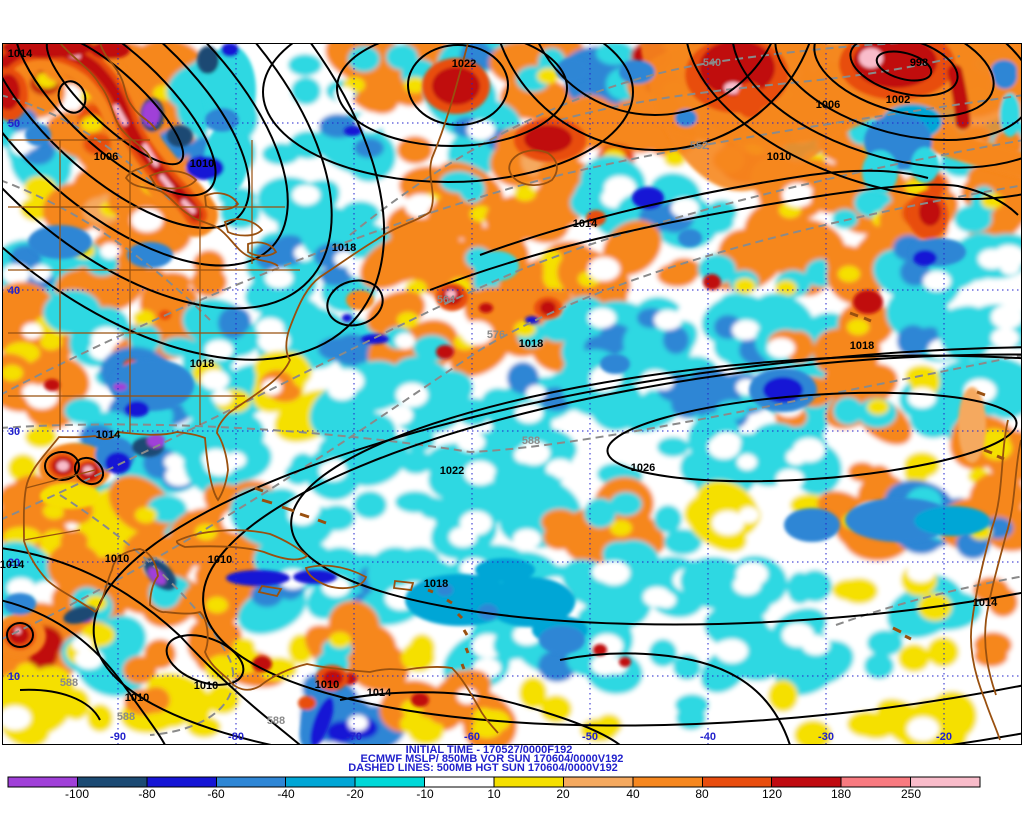  Describe the element at coordinates (841, 794) in the screenshot. I see `svg-text: 180` at that location.